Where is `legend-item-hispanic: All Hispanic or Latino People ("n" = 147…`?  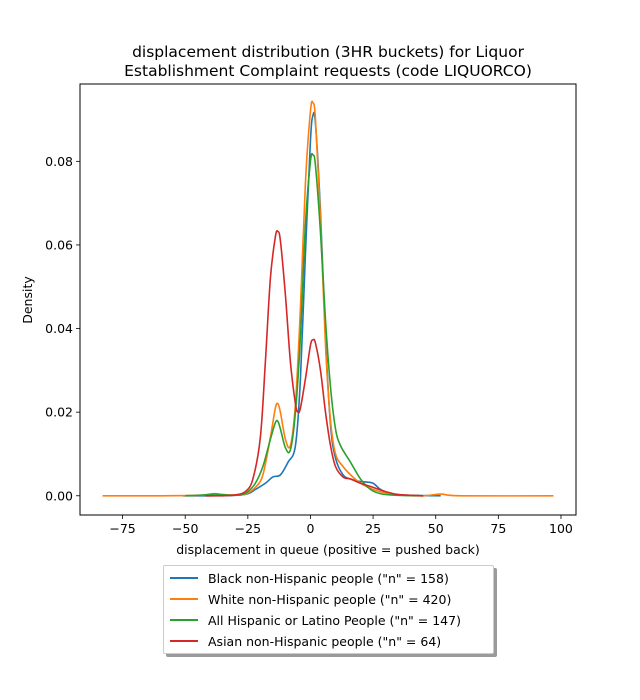
legend-item-hispanic: All Hispanic or Latino People ("n" = 147… is located at coordinates (315, 620).